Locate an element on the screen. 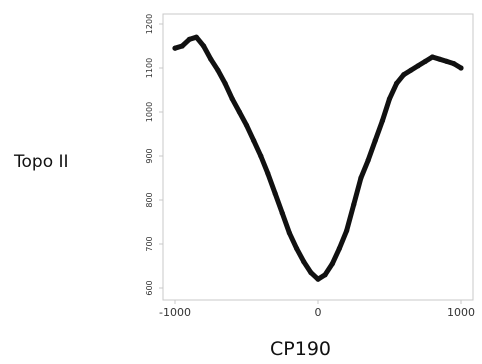  y-axis: 600 700 800 900 1000 1100 1200 is located at coordinates (154, 155).